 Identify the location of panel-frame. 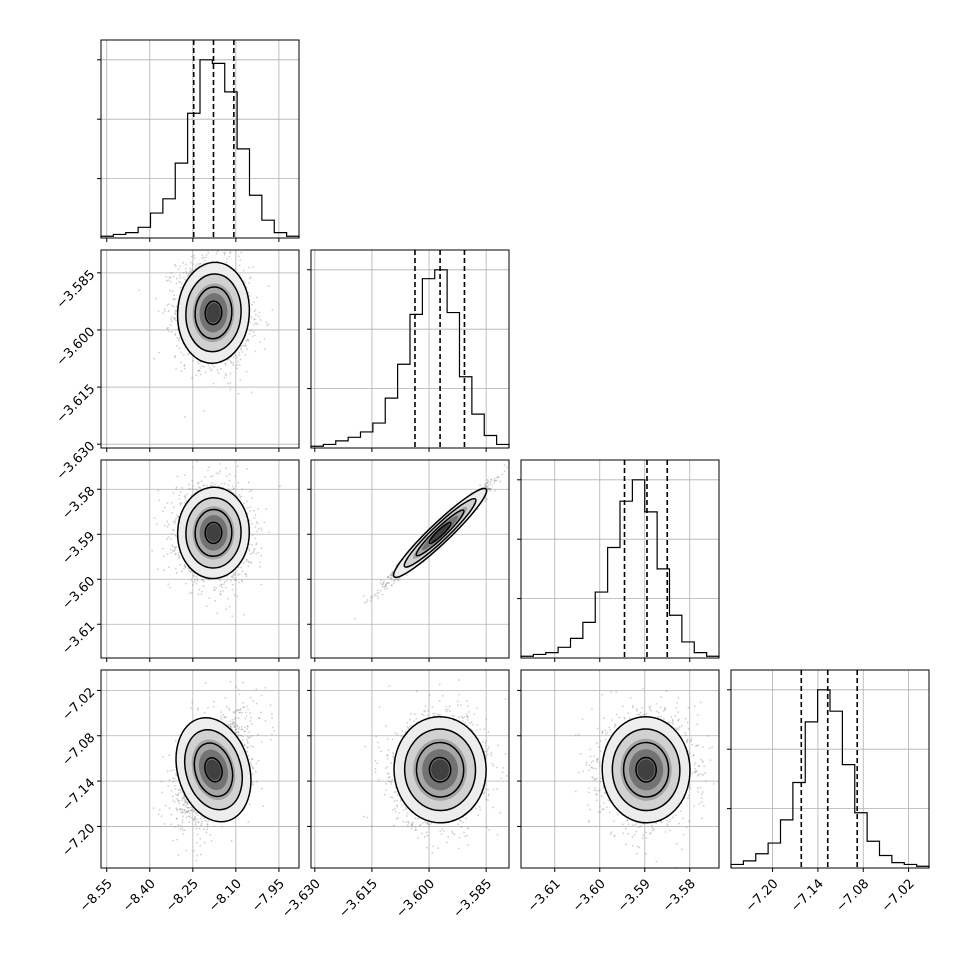
(410, 349).